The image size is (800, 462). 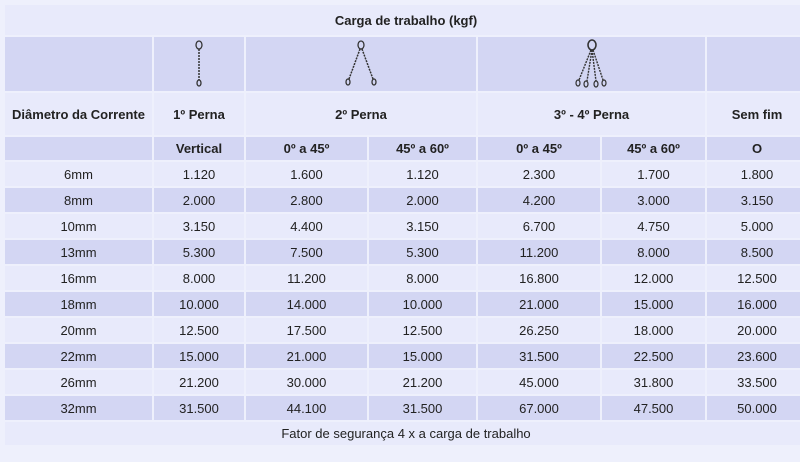 I want to click on load-cell: 1.600, so click(x=306, y=174).